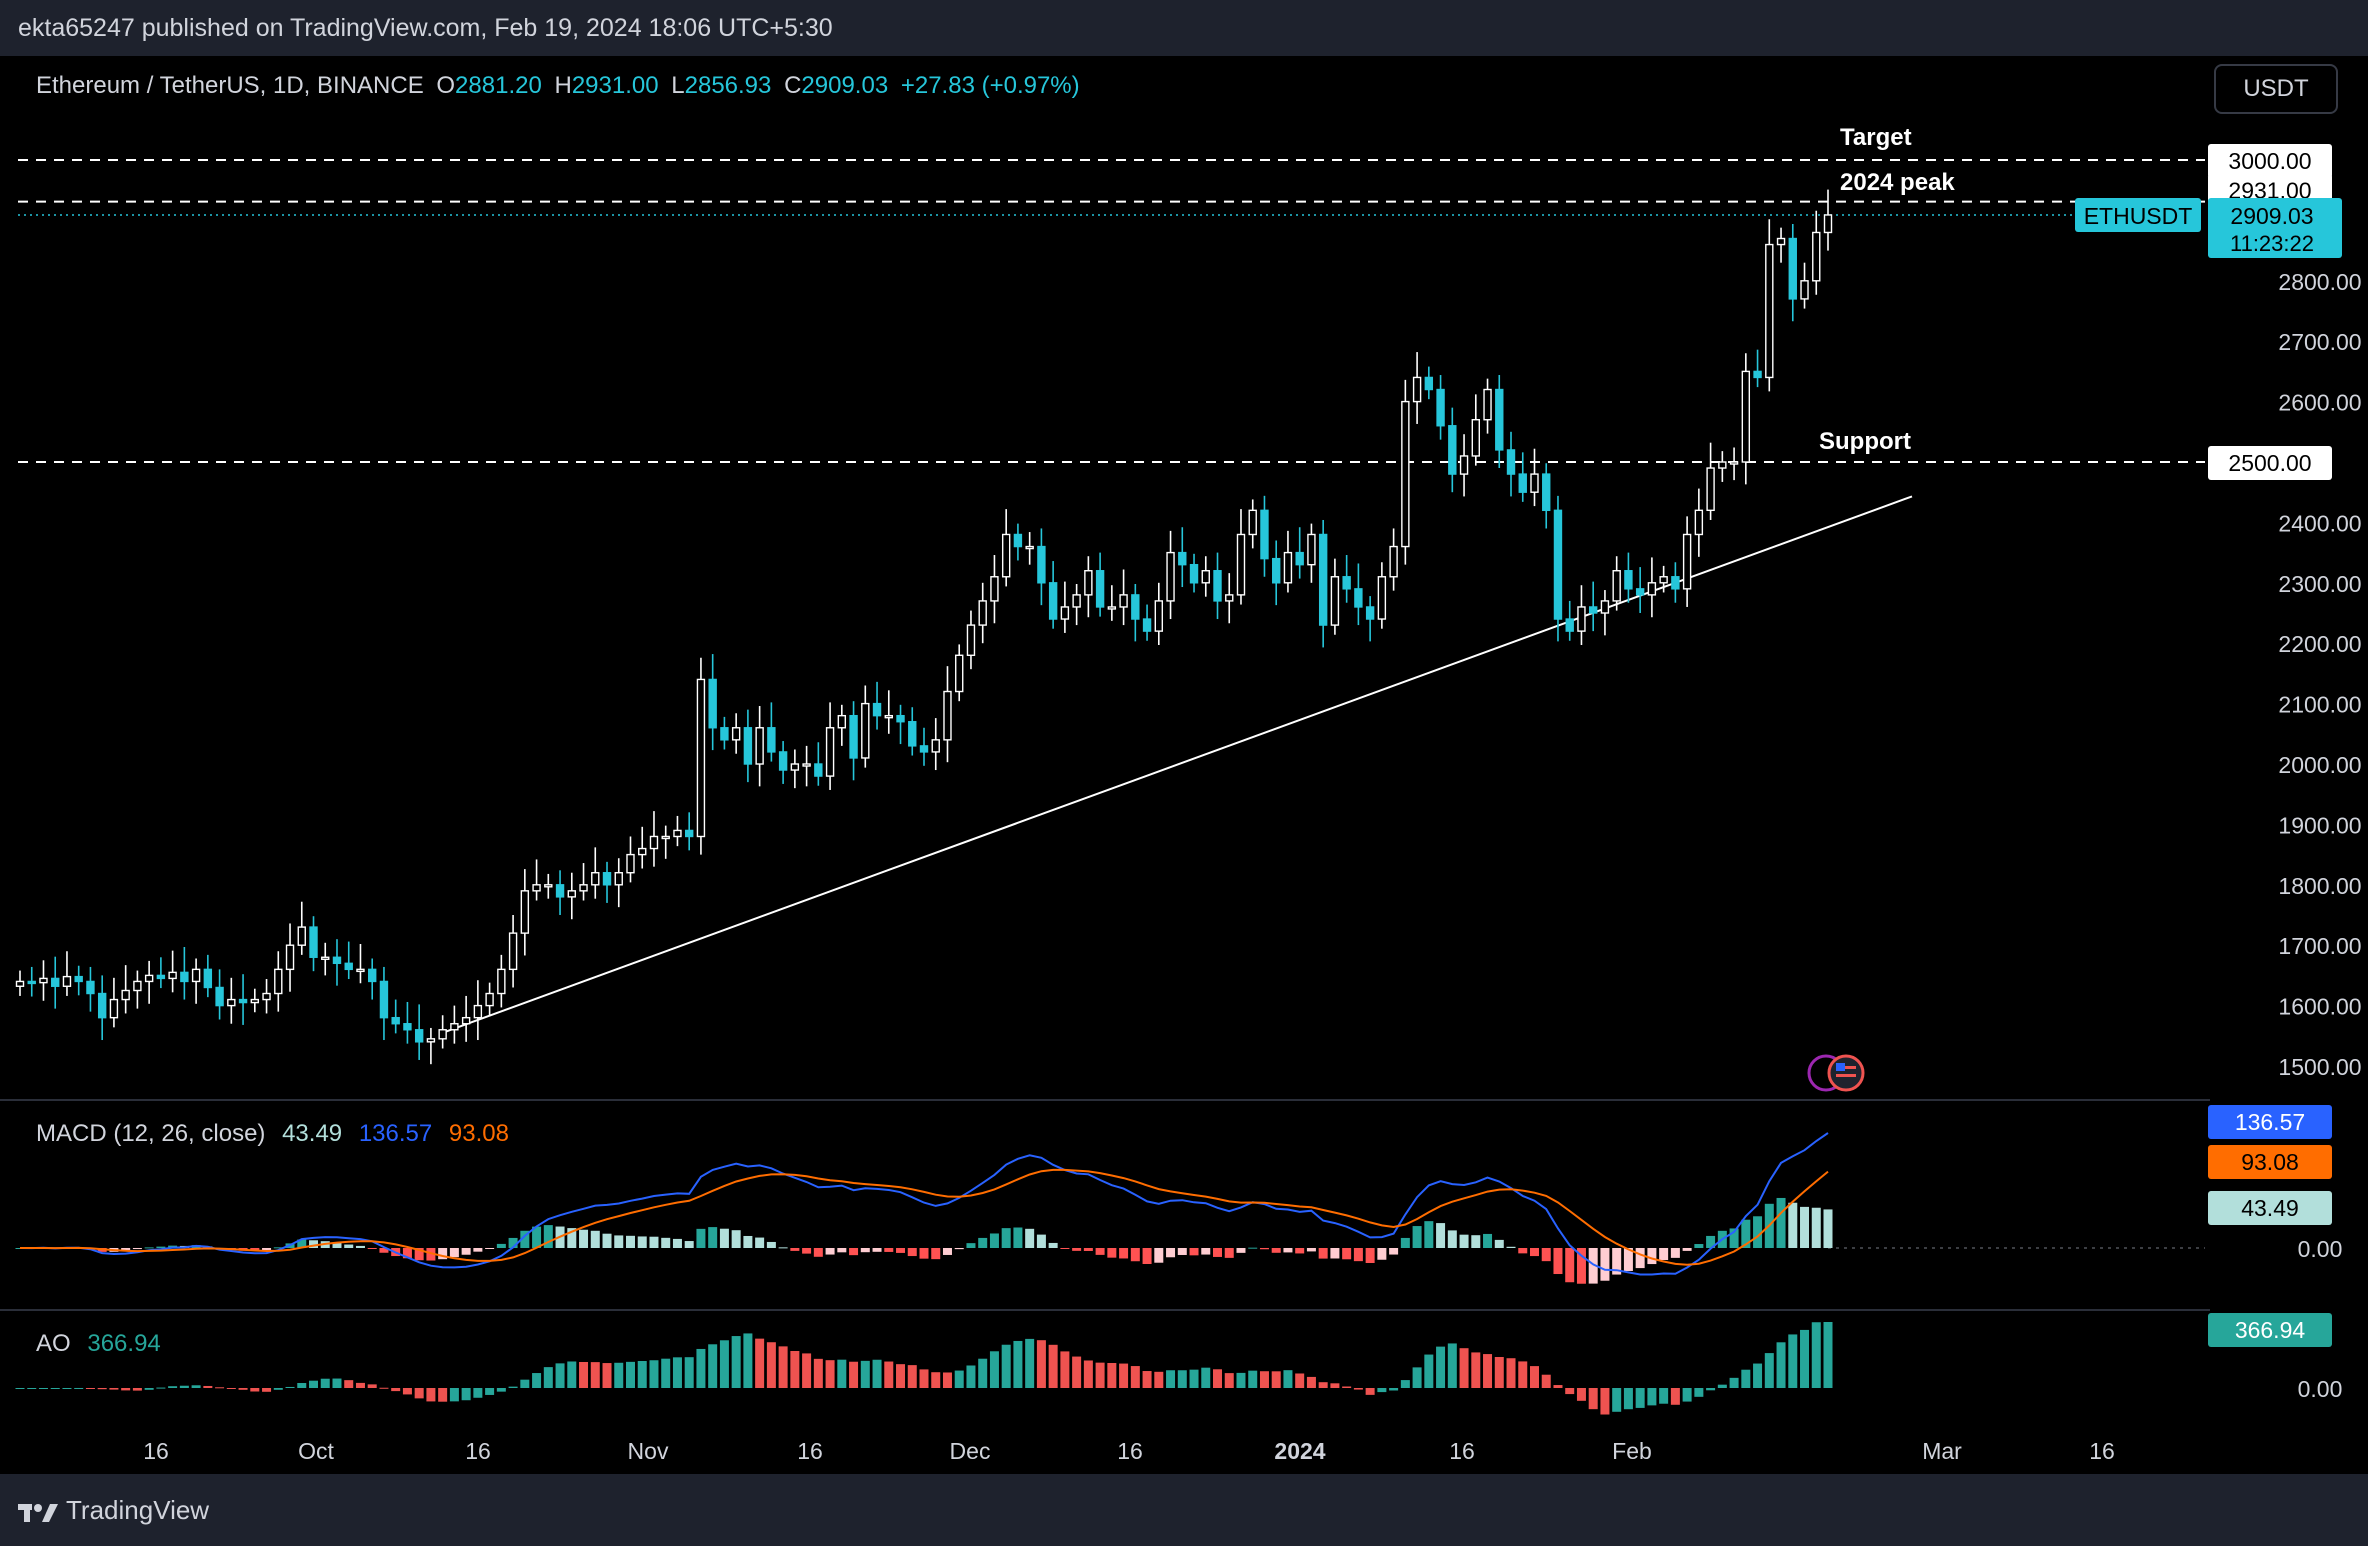 Image resolution: width=2368 pixels, height=1546 pixels. I want to click on macd-signal-label-bg, so click(2270, 1162).